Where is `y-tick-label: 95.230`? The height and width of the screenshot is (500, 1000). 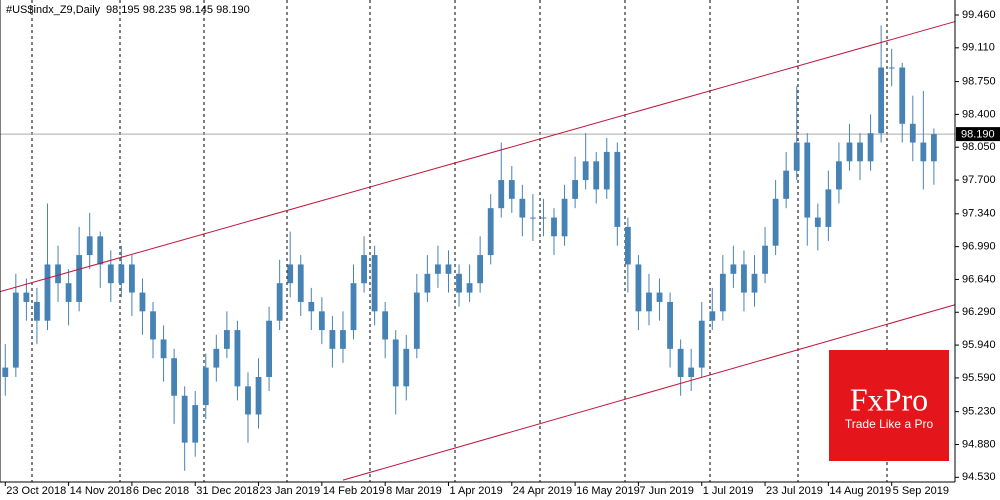
y-tick-label: 95.230 is located at coordinates (979, 412).